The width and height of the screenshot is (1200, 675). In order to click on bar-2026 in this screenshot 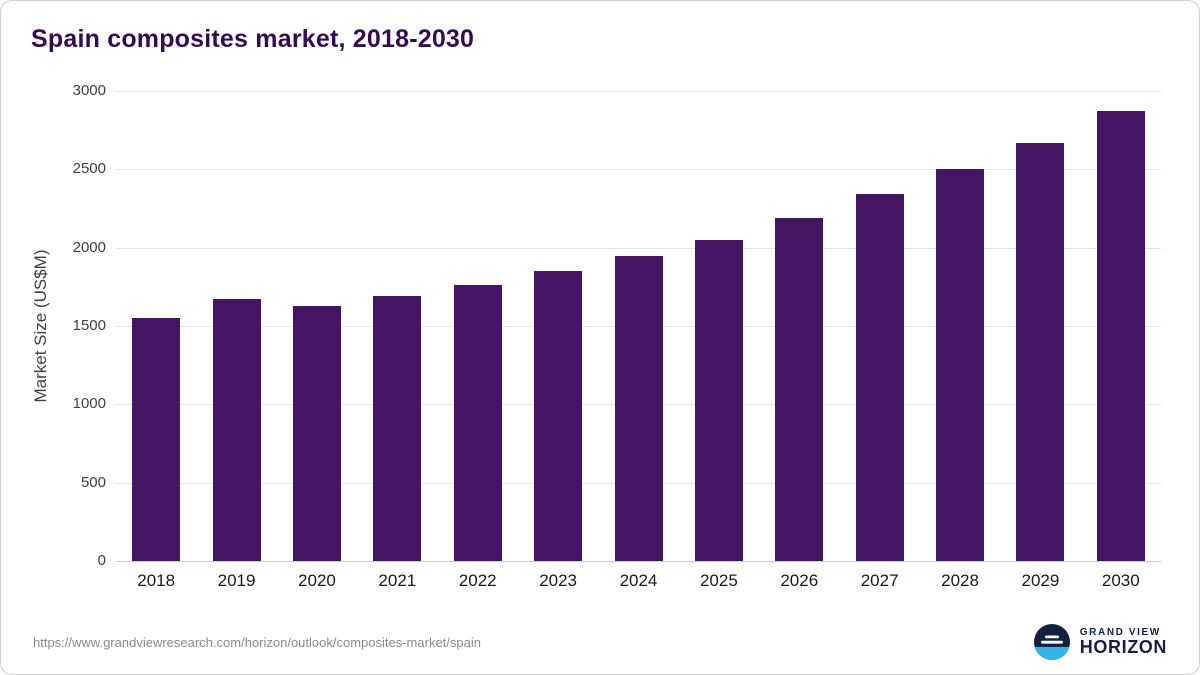, I will do `click(799, 389)`.